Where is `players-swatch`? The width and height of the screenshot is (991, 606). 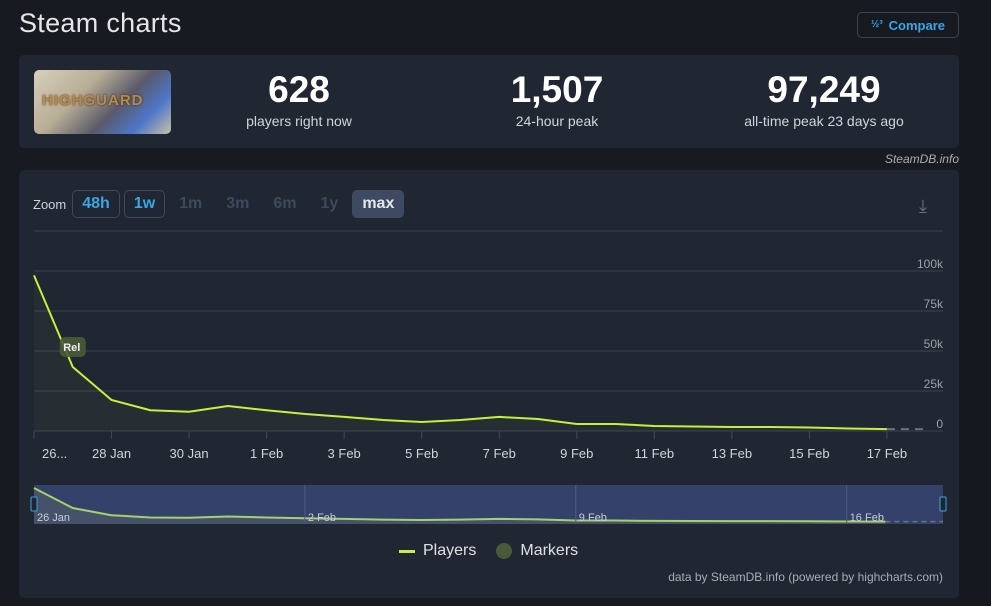 players-swatch is located at coordinates (407, 551).